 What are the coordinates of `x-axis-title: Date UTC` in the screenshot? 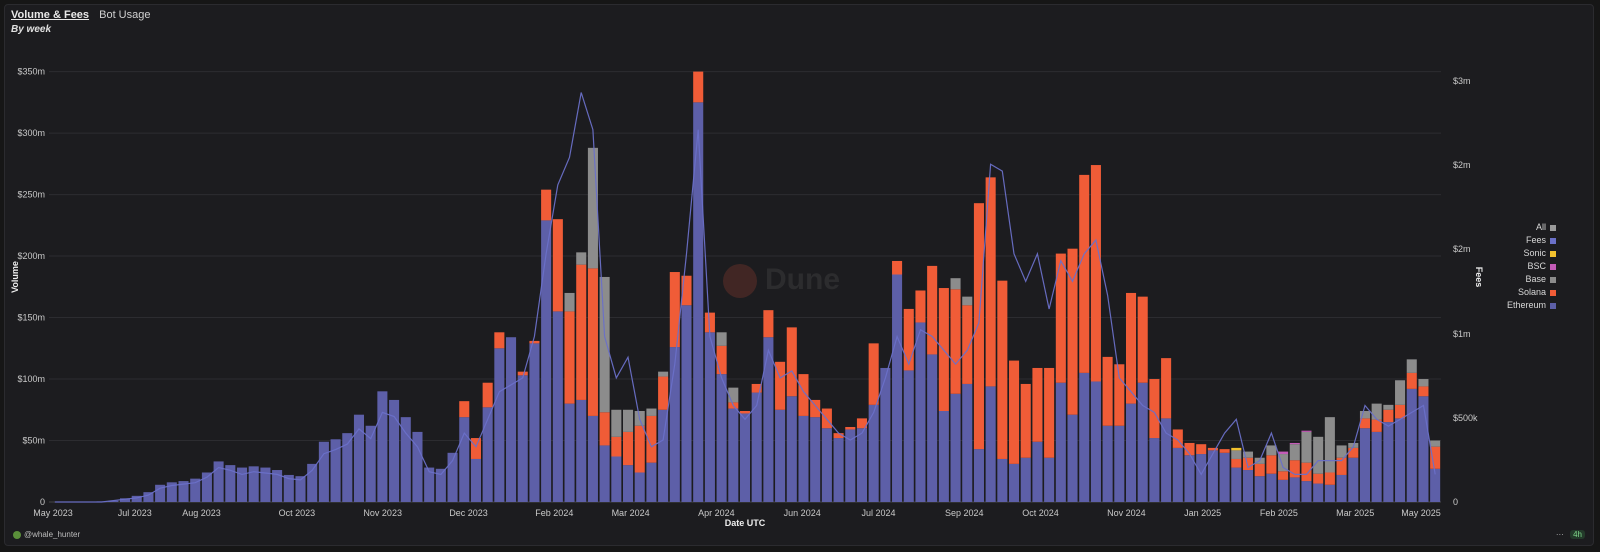 It's located at (745, 523).